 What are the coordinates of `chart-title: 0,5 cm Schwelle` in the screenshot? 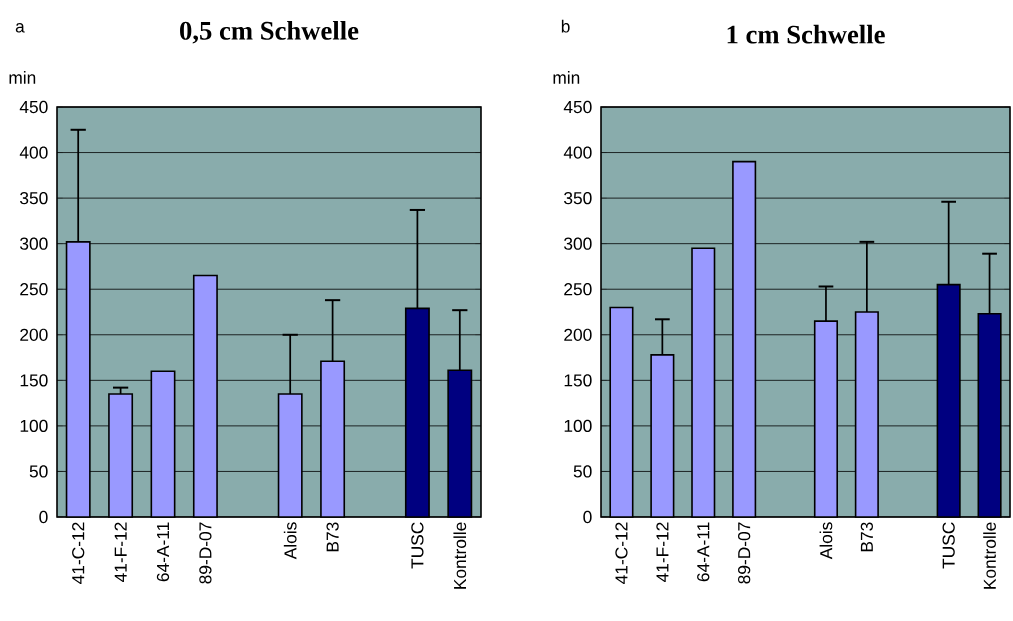 It's located at (269, 32).